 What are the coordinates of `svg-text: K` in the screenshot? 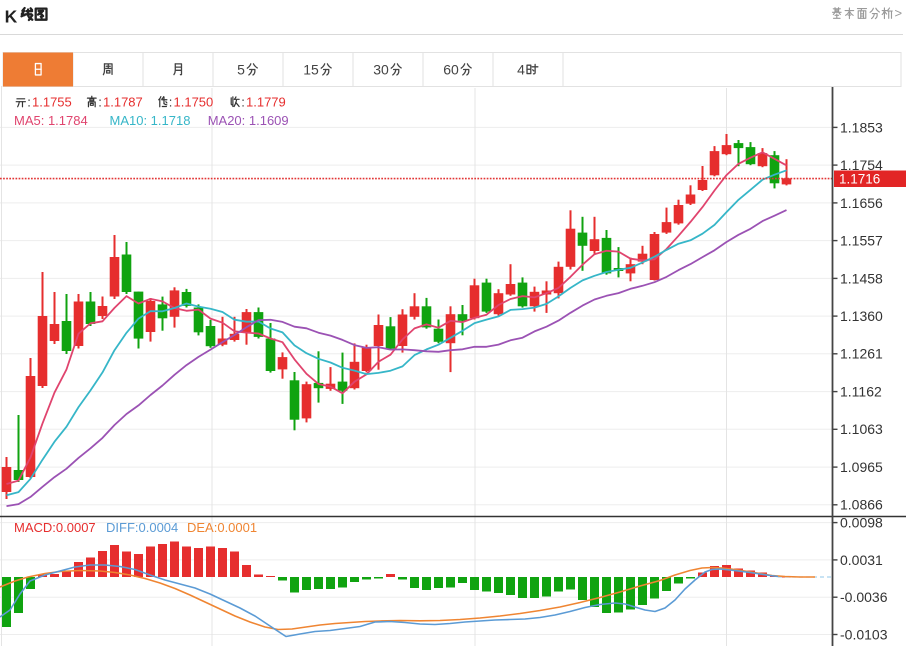 It's located at (11, 17).